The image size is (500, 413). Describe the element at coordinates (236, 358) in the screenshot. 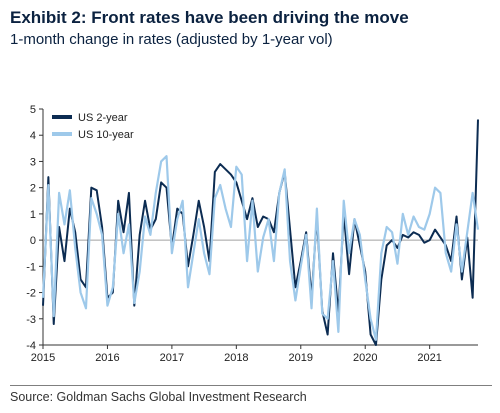

I see `x-tick-label: 2018` at that location.